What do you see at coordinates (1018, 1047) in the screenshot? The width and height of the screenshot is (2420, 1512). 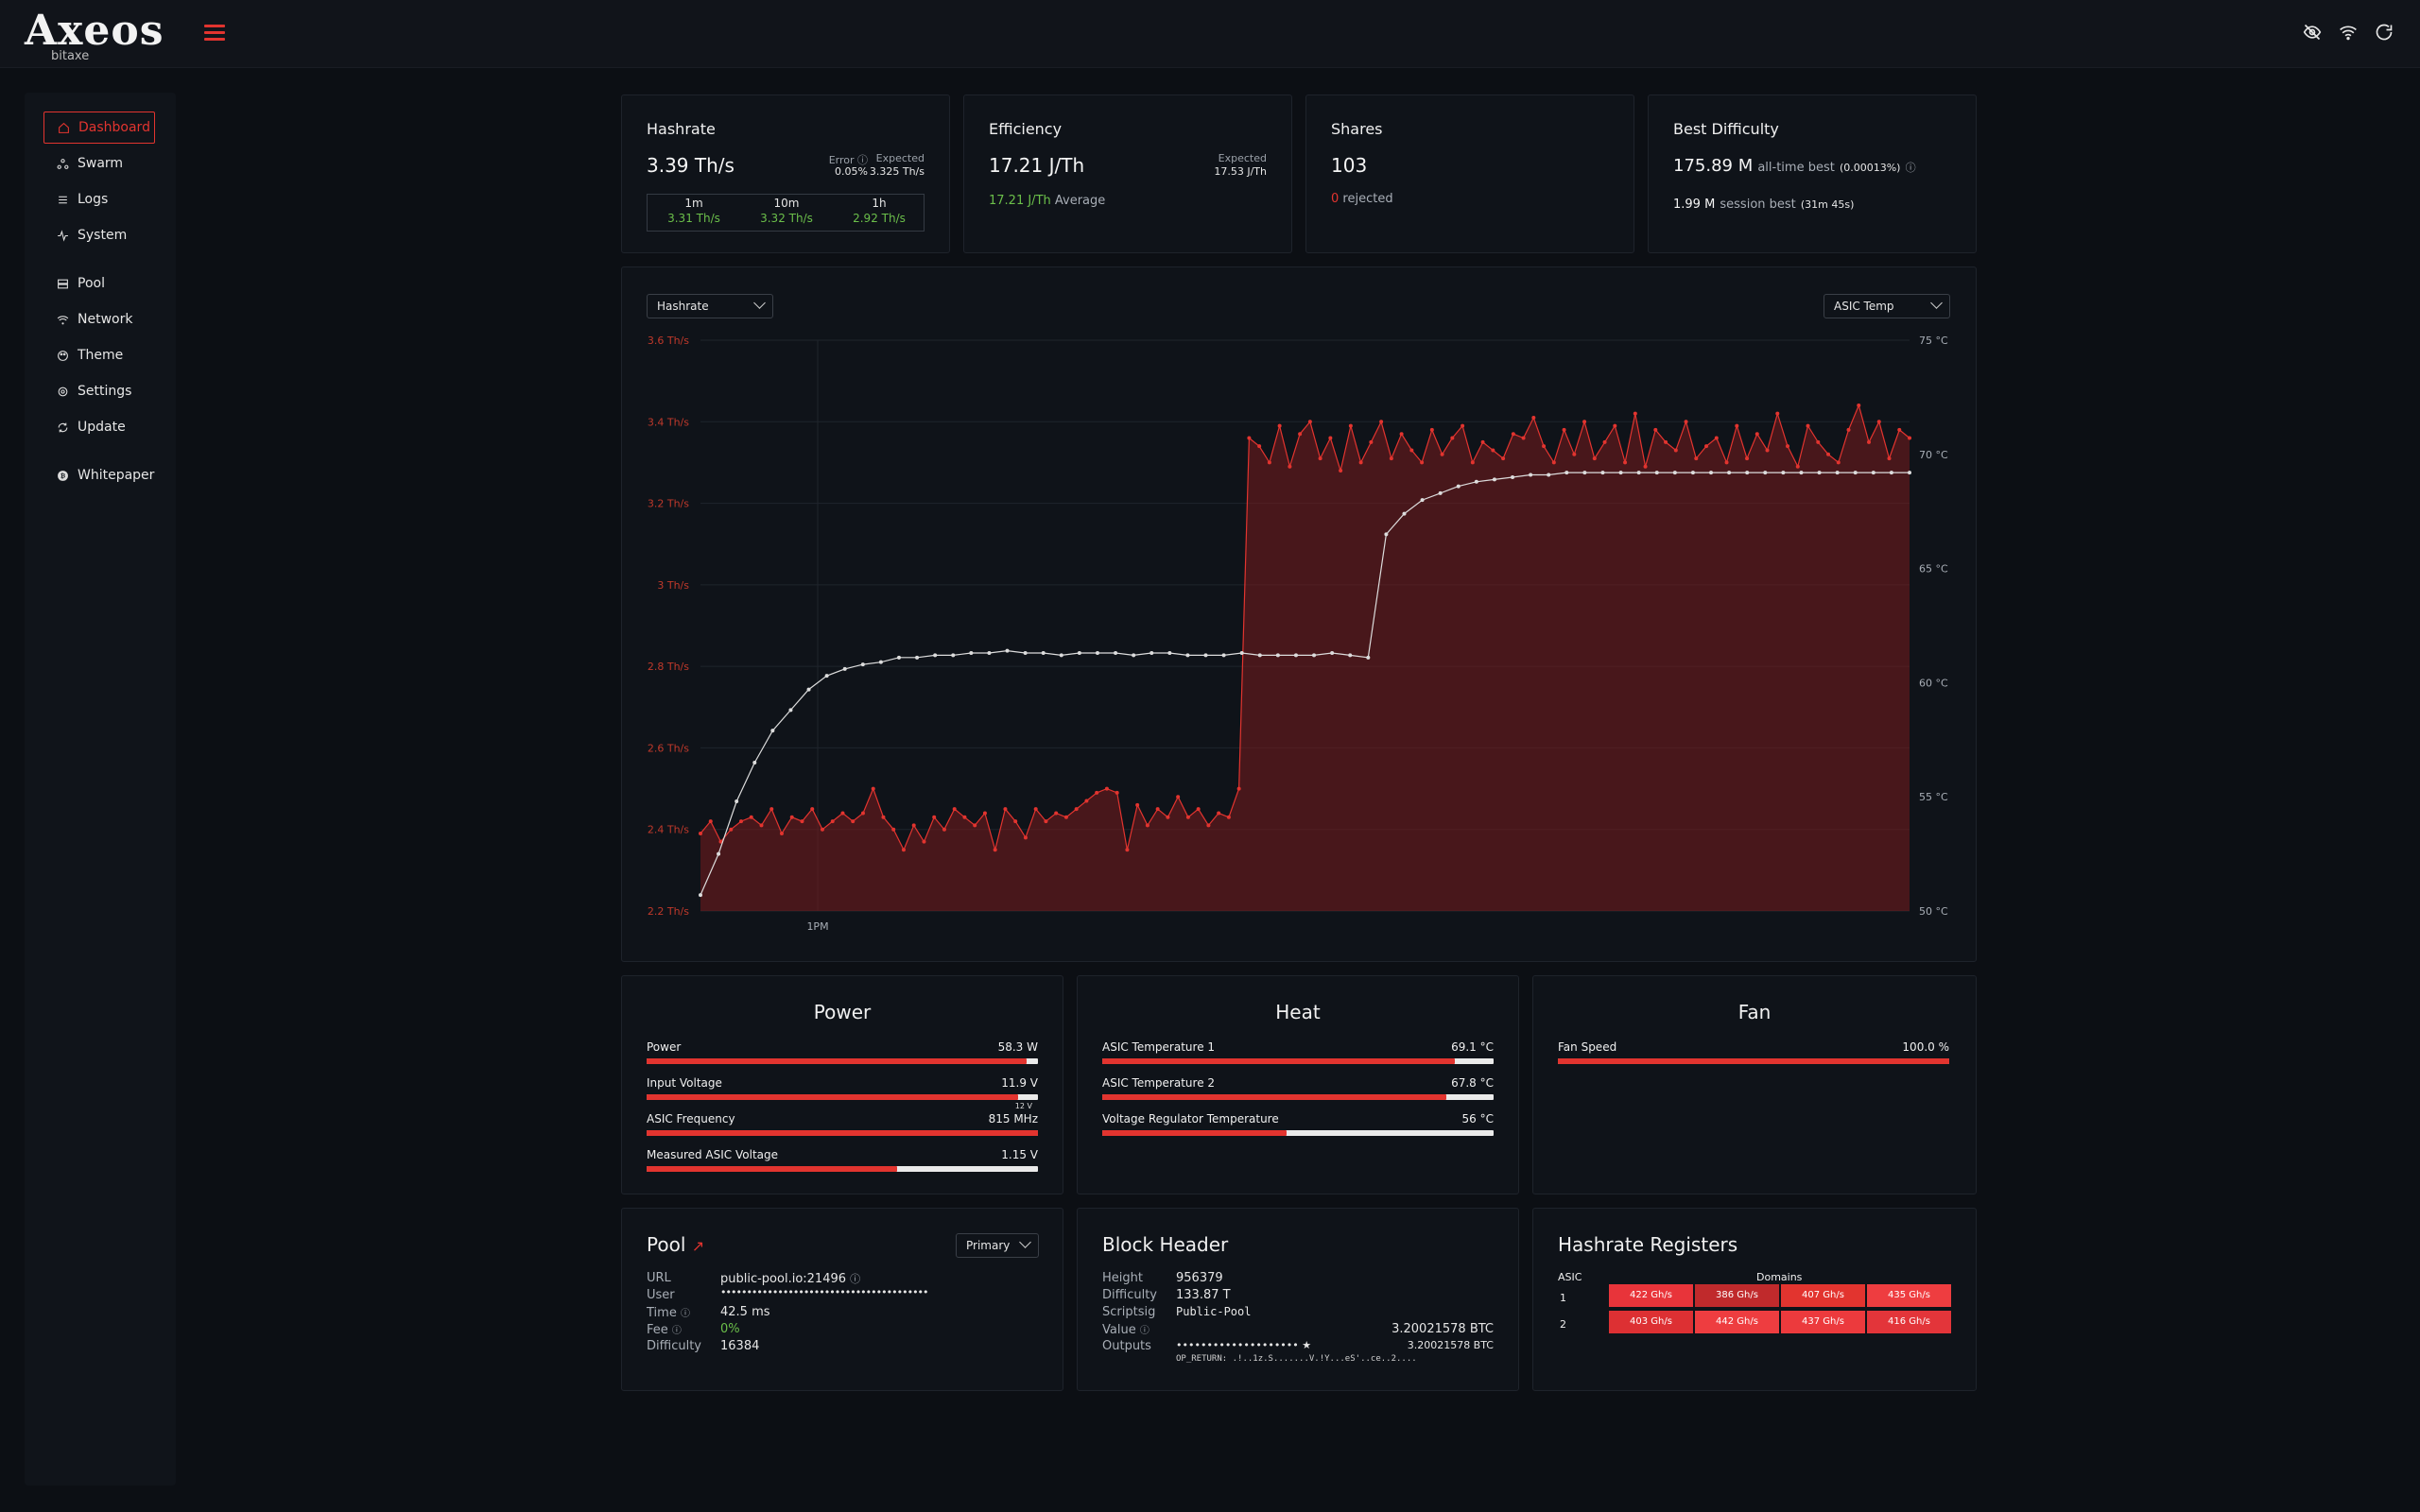 I see `power-value: 58.3 W` at bounding box center [1018, 1047].